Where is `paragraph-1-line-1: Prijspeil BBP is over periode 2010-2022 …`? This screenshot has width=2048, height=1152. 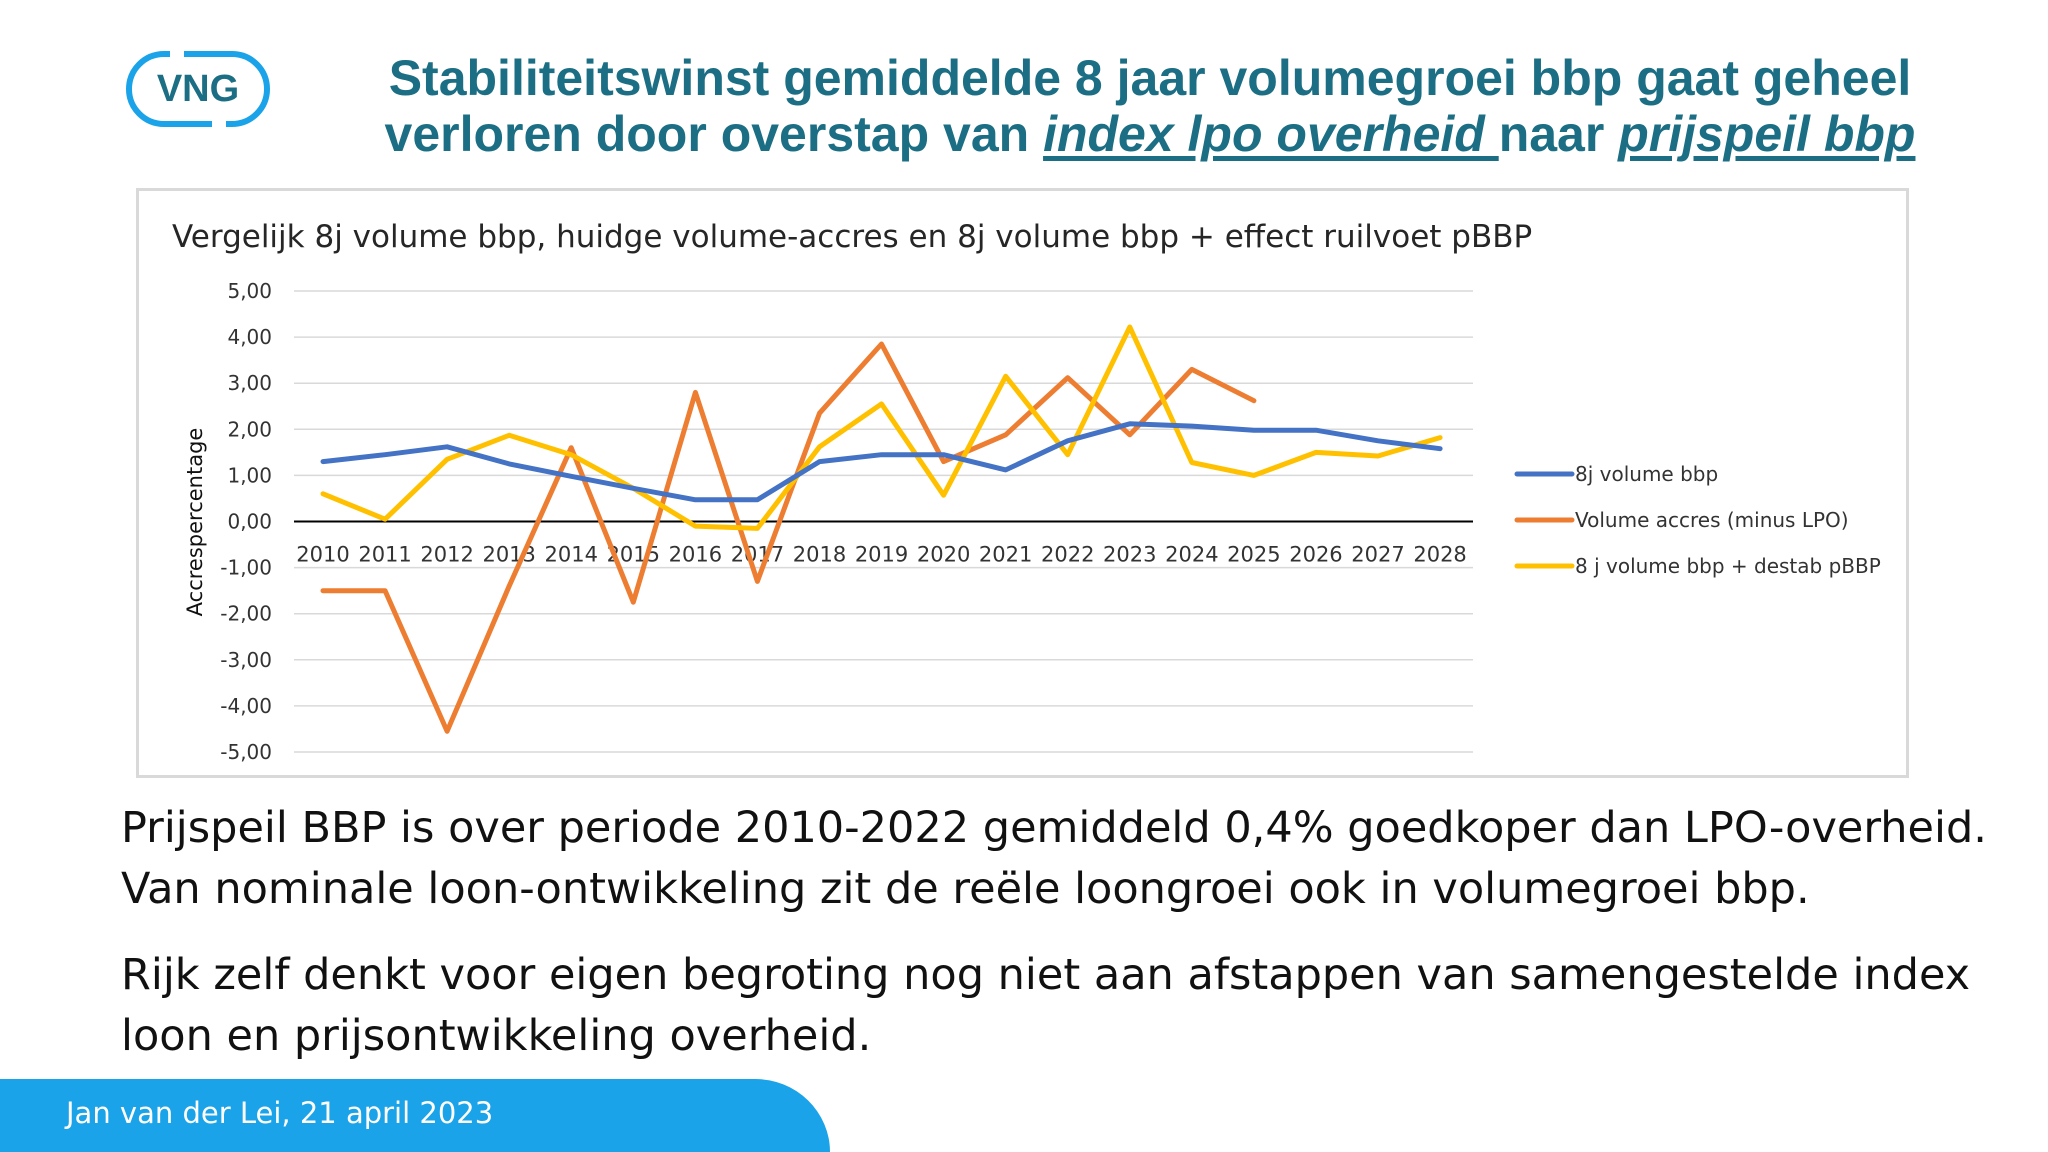 paragraph-1-line-1: Prijspeil BBP is over periode 2010-2022 … is located at coordinates (1054, 828).